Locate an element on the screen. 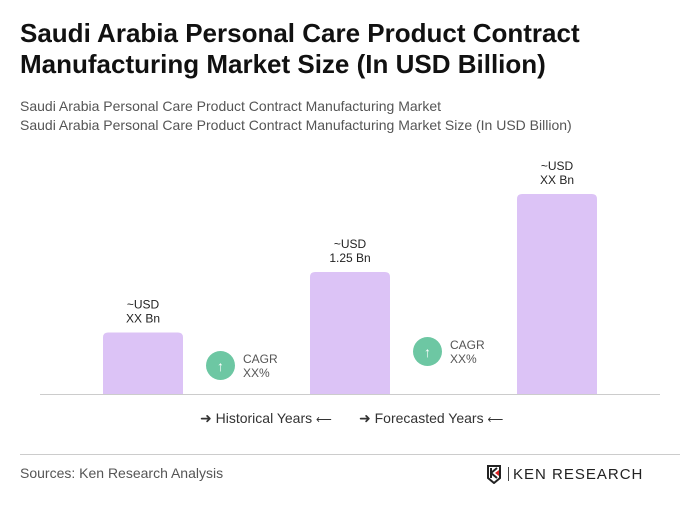  legend-label: Historical Years is located at coordinates (264, 418).